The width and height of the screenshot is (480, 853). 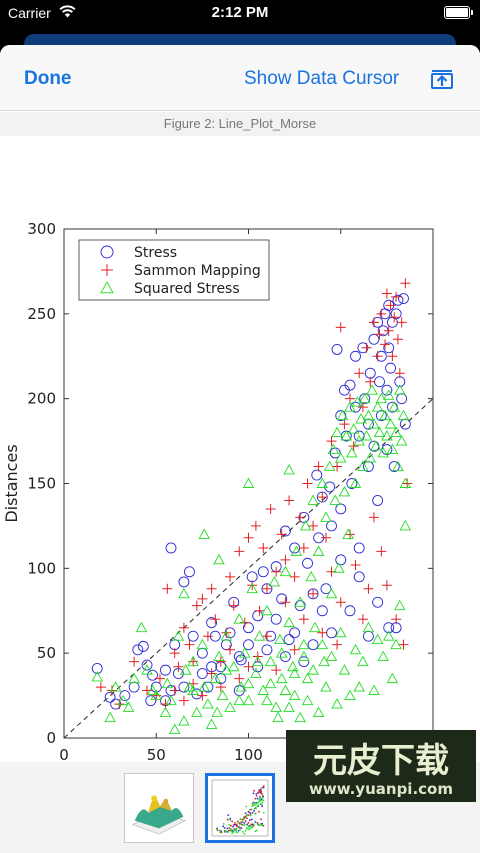 What do you see at coordinates (381, 789) in the screenshot?
I see `svg-text: www.yuanpi.com` at bounding box center [381, 789].